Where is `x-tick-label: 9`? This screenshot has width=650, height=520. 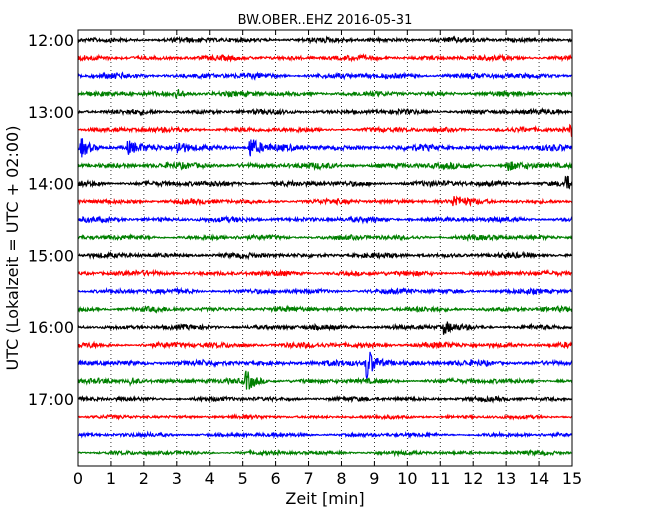
x-tick-label: 9 is located at coordinates (374, 478).